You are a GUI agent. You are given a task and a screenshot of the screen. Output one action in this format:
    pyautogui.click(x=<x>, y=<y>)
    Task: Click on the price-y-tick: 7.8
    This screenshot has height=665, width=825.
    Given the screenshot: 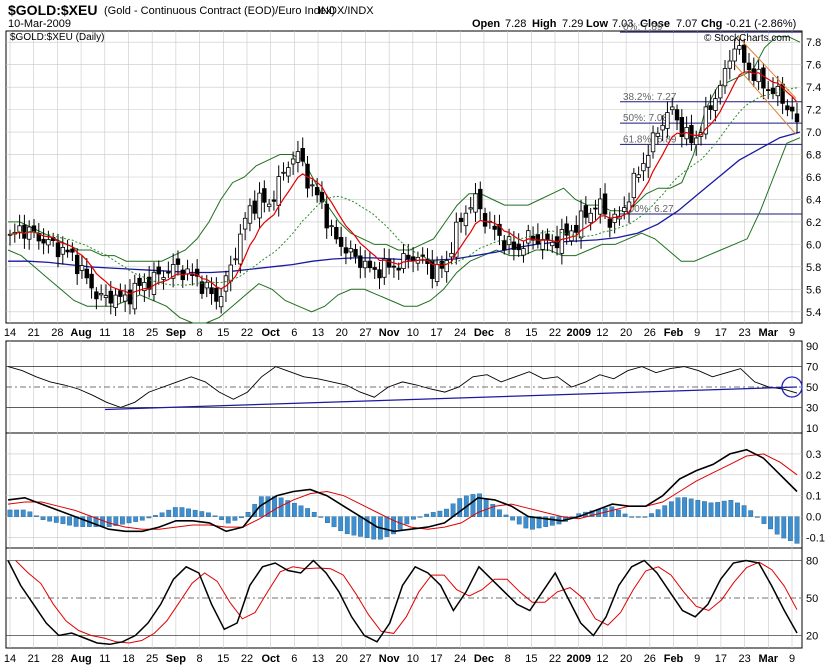 What is the action you would take?
    pyautogui.click(x=813, y=43)
    